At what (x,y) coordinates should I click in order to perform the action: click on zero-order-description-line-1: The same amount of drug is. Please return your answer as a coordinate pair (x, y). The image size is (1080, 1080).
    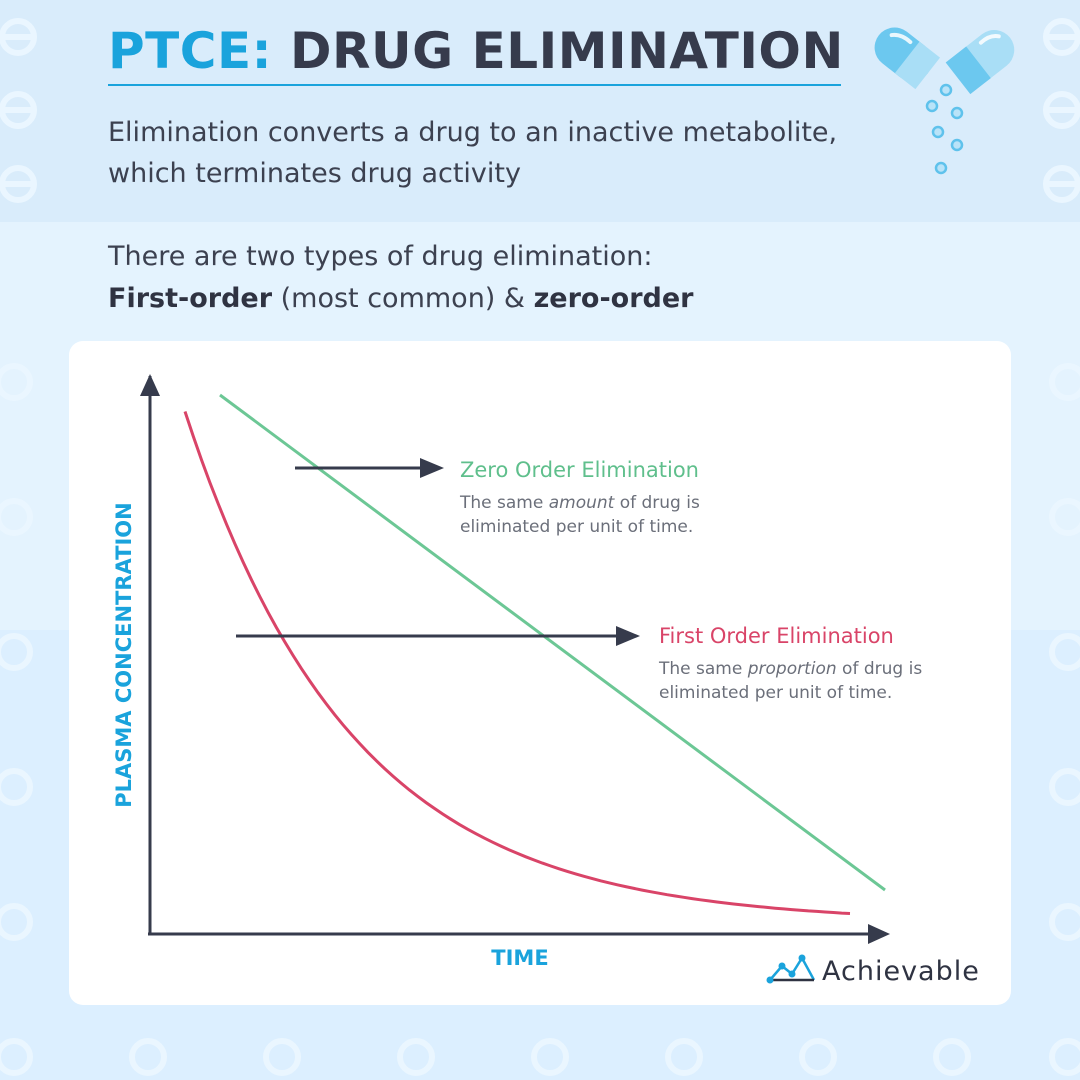
    Looking at the image, I should click on (579, 503).